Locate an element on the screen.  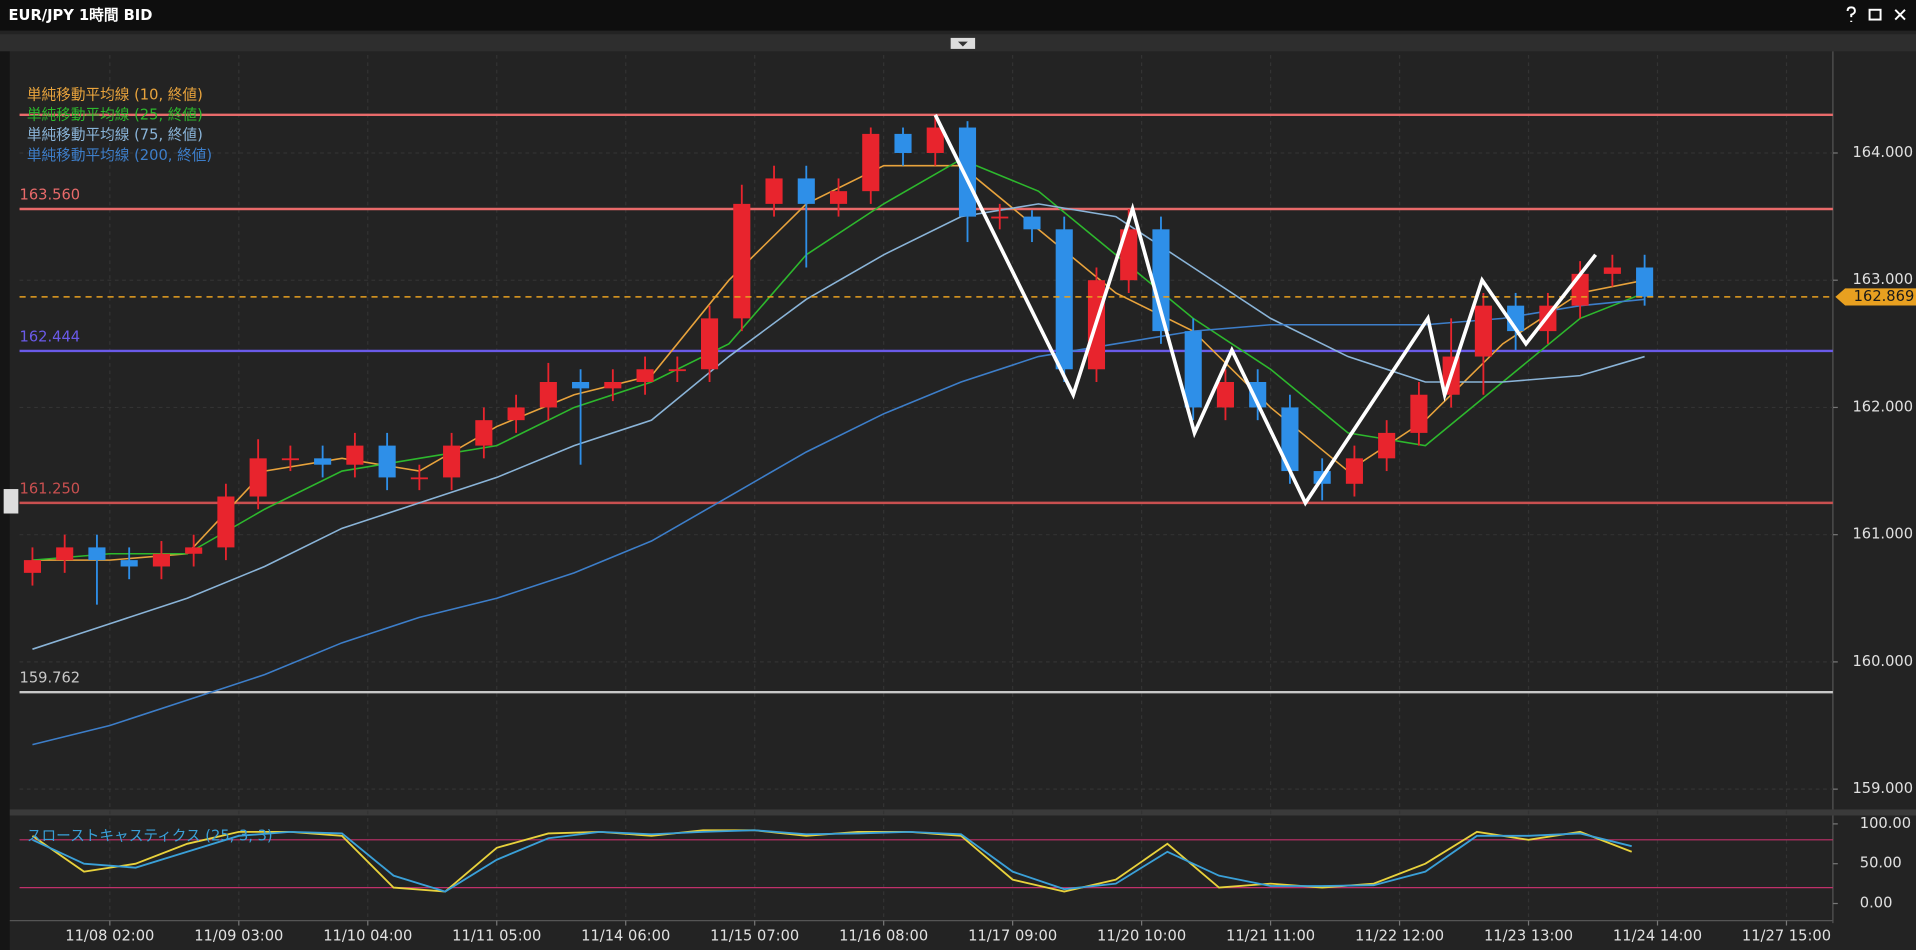
x-tick-label: 11/11 05:00 is located at coordinates (496, 936).